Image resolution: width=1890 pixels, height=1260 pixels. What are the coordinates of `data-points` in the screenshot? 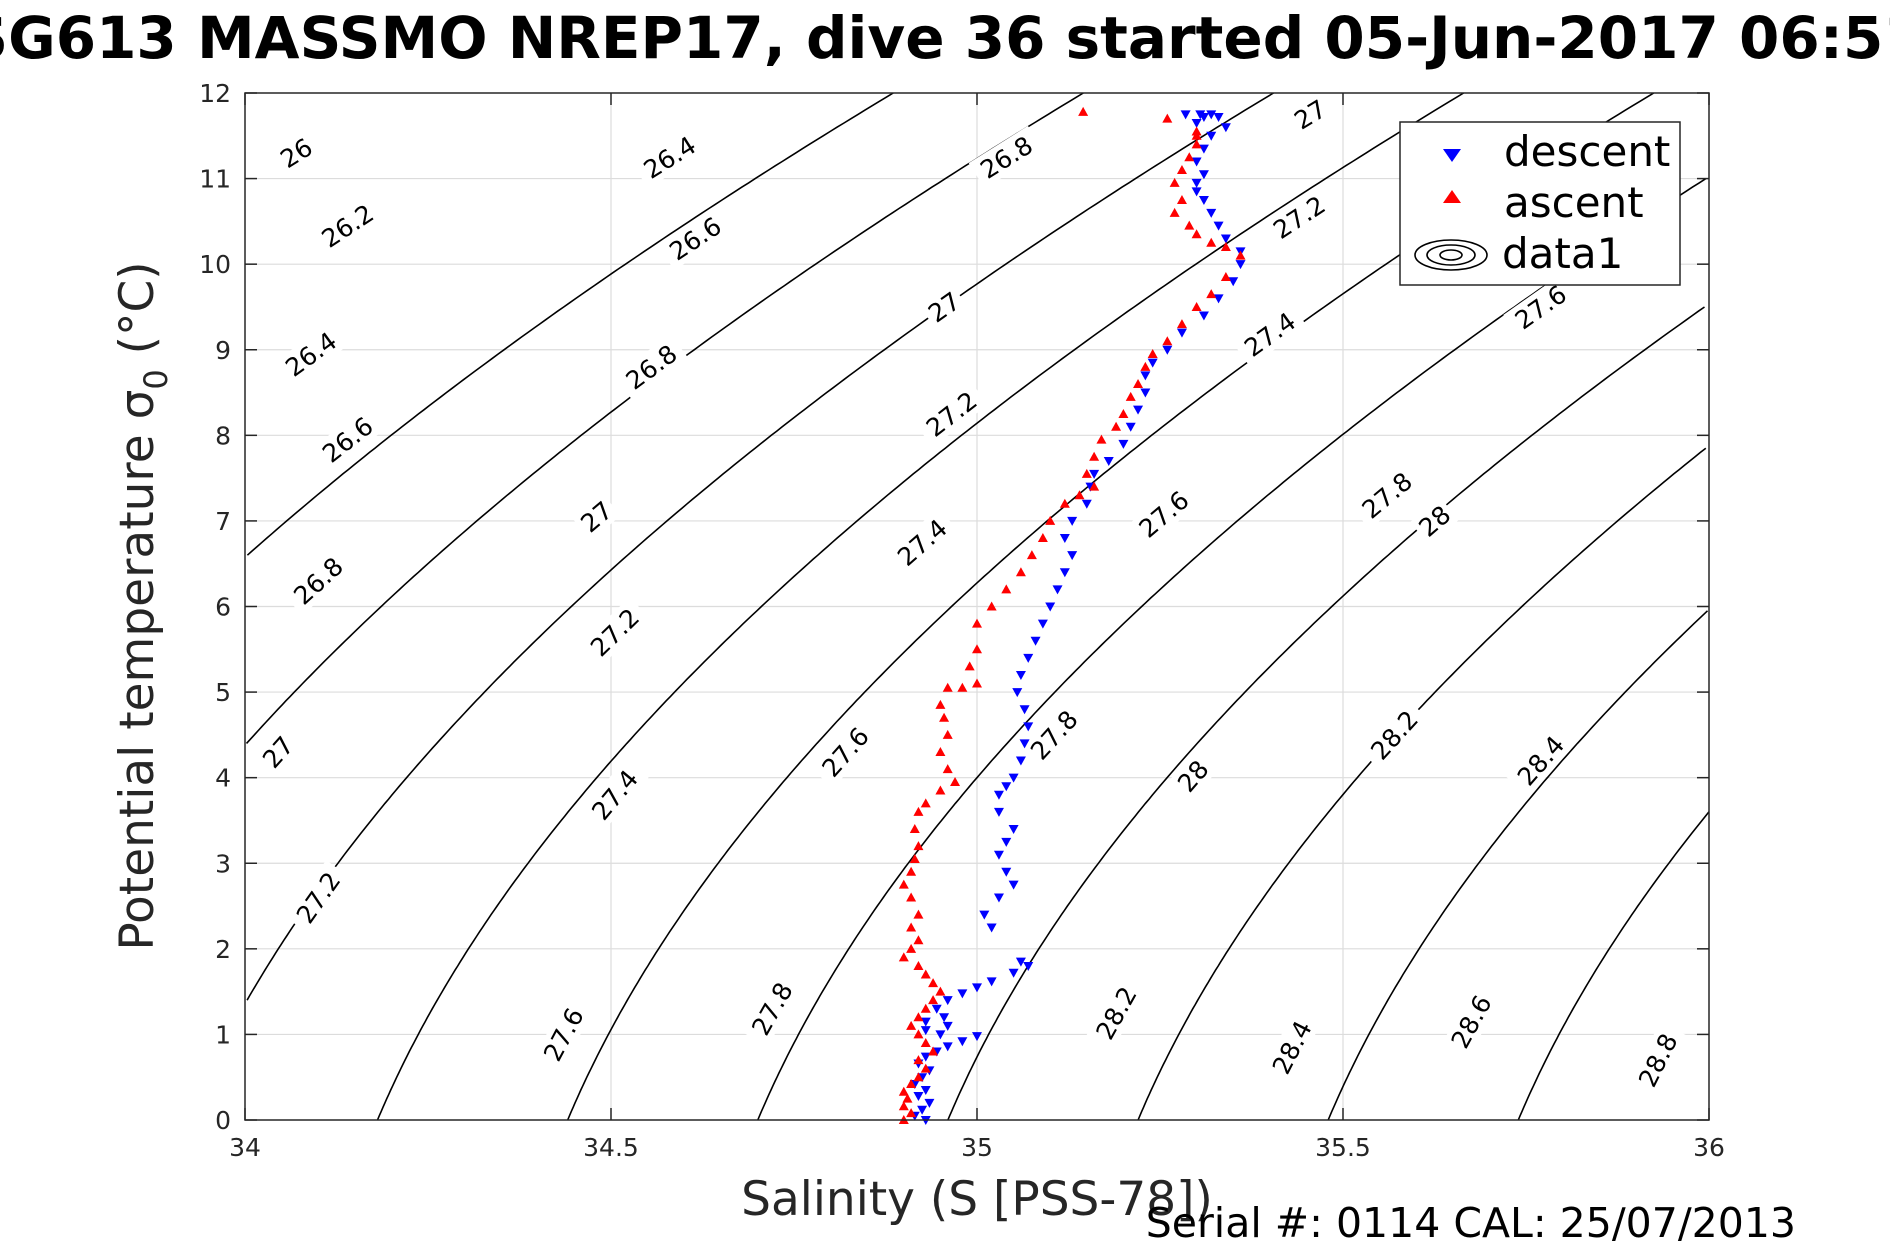 It's located at (1072, 615).